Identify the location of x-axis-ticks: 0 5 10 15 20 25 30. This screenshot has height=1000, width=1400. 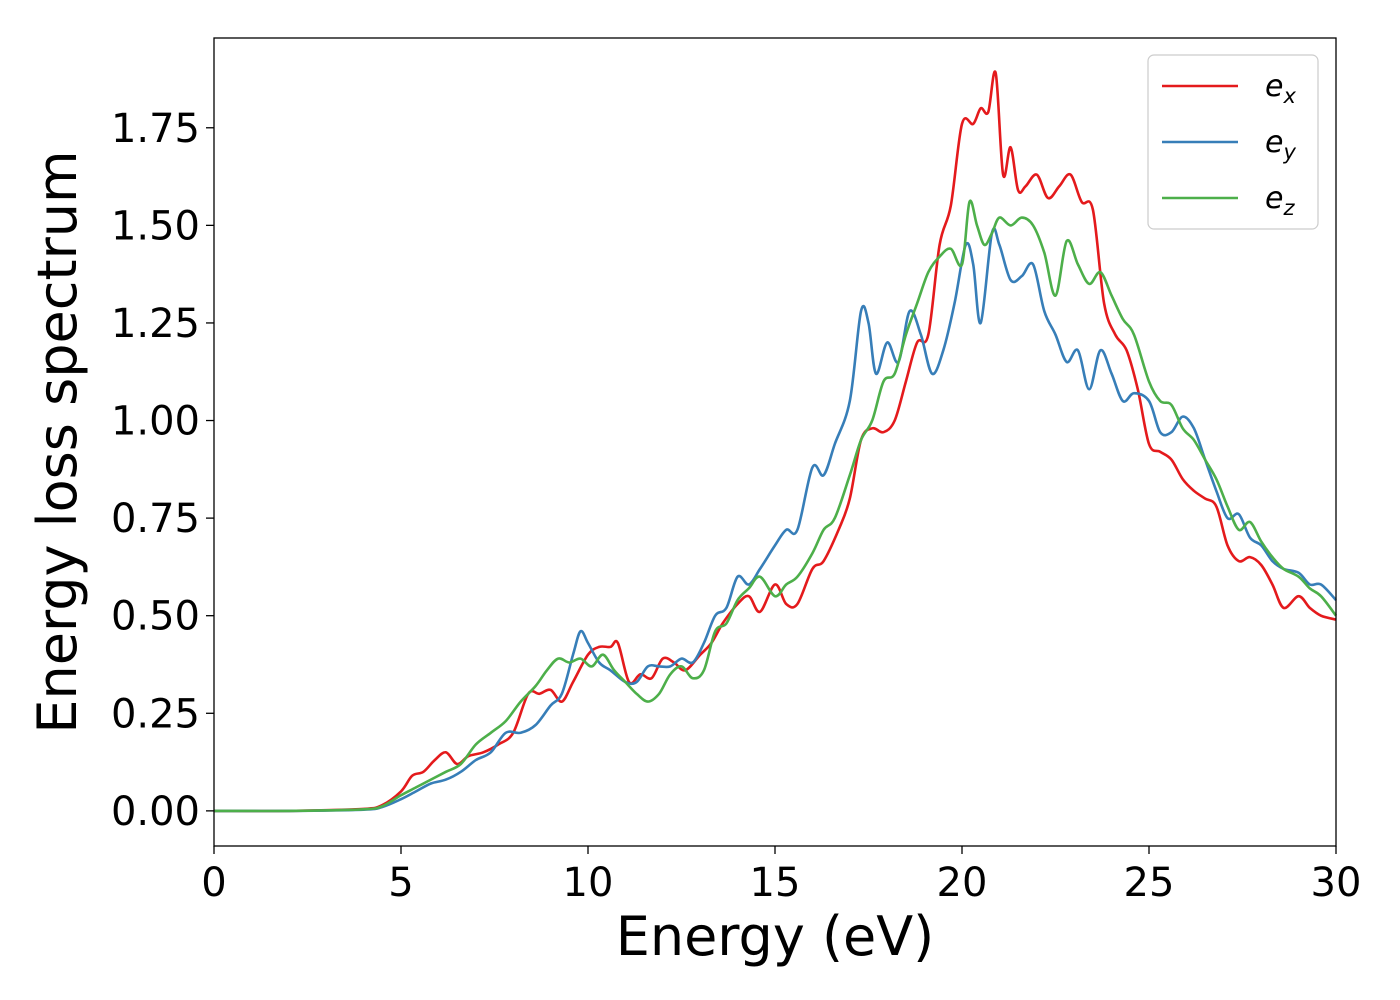
(781, 876).